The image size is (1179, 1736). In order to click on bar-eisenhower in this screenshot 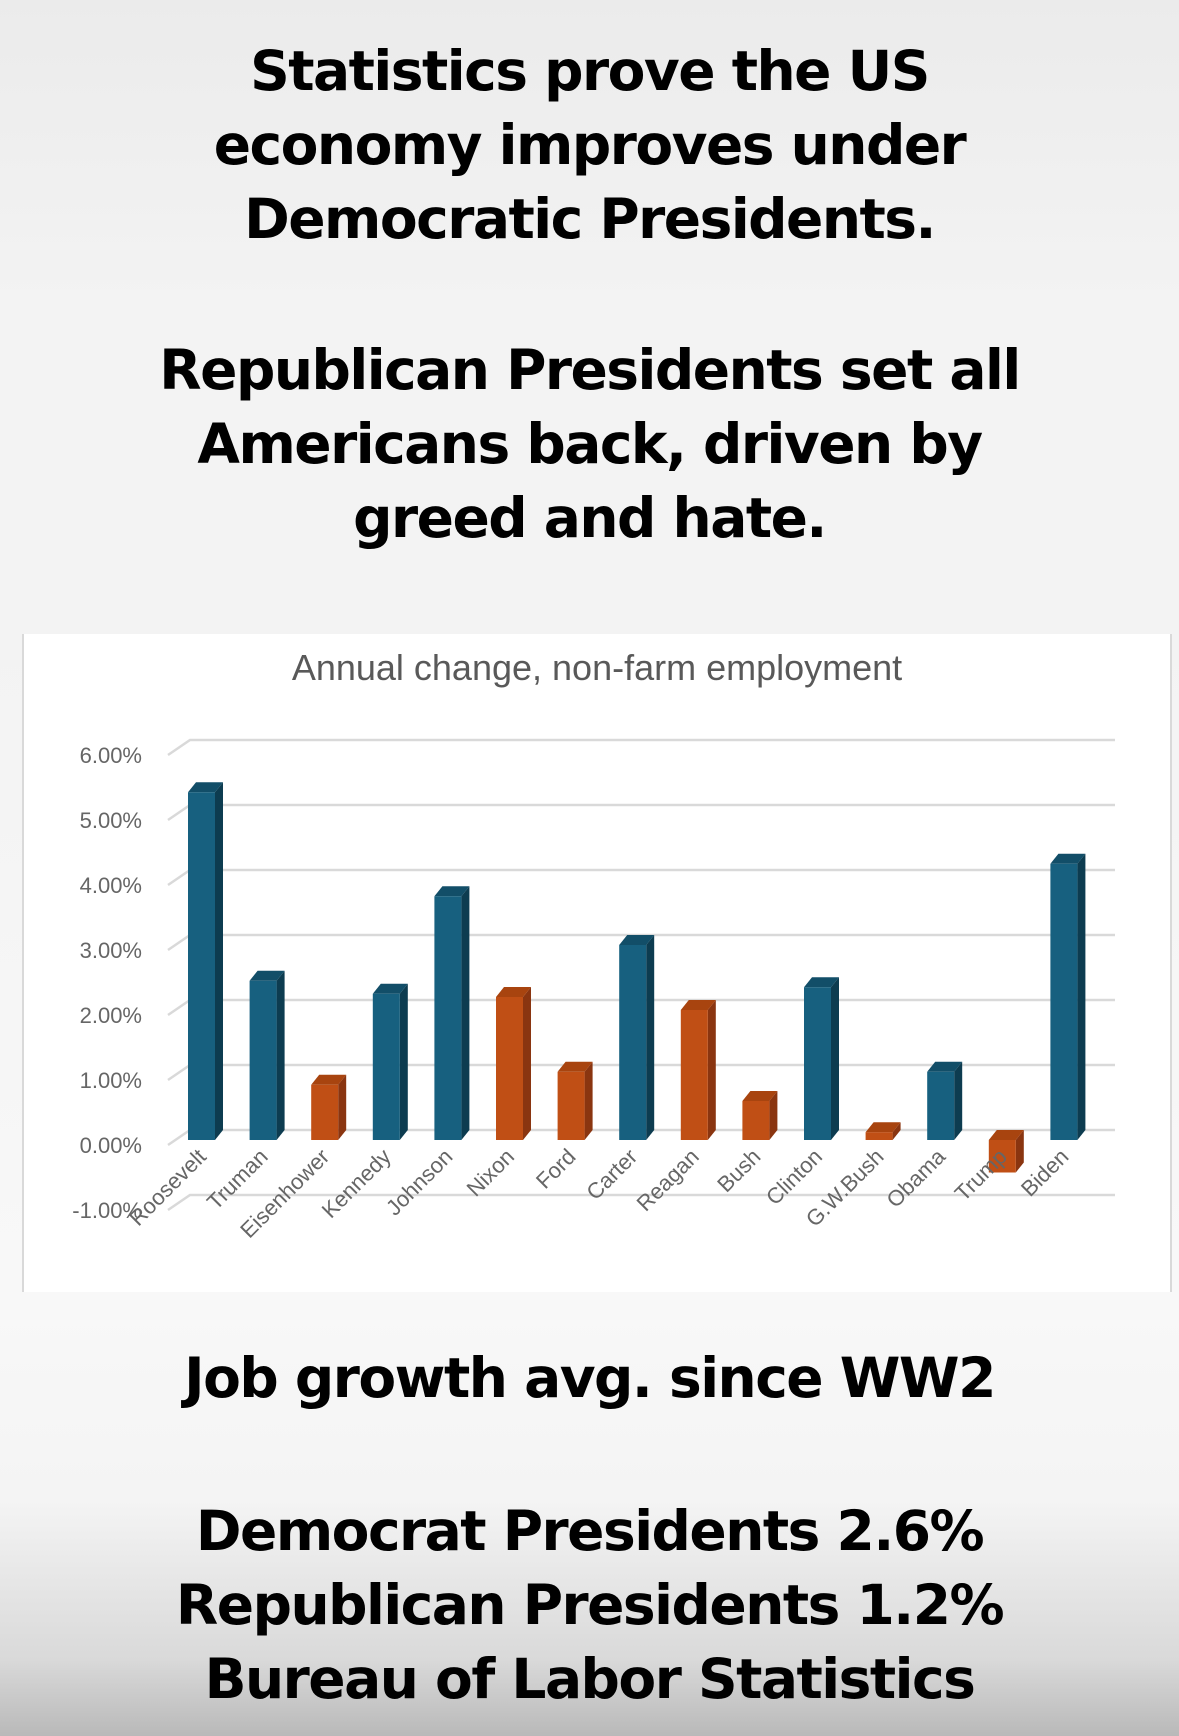, I will do `click(329, 1107)`.